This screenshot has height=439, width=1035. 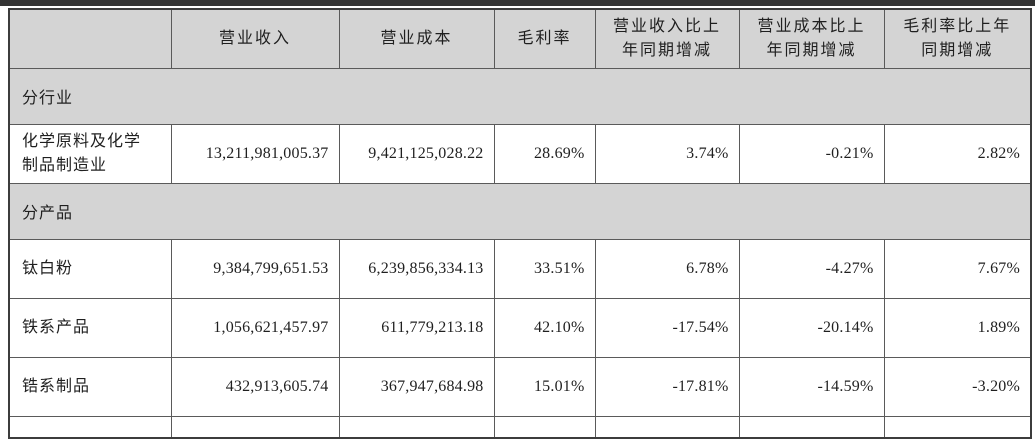 I want to click on cell-gross-margin: 33.51%, so click(x=544, y=268).